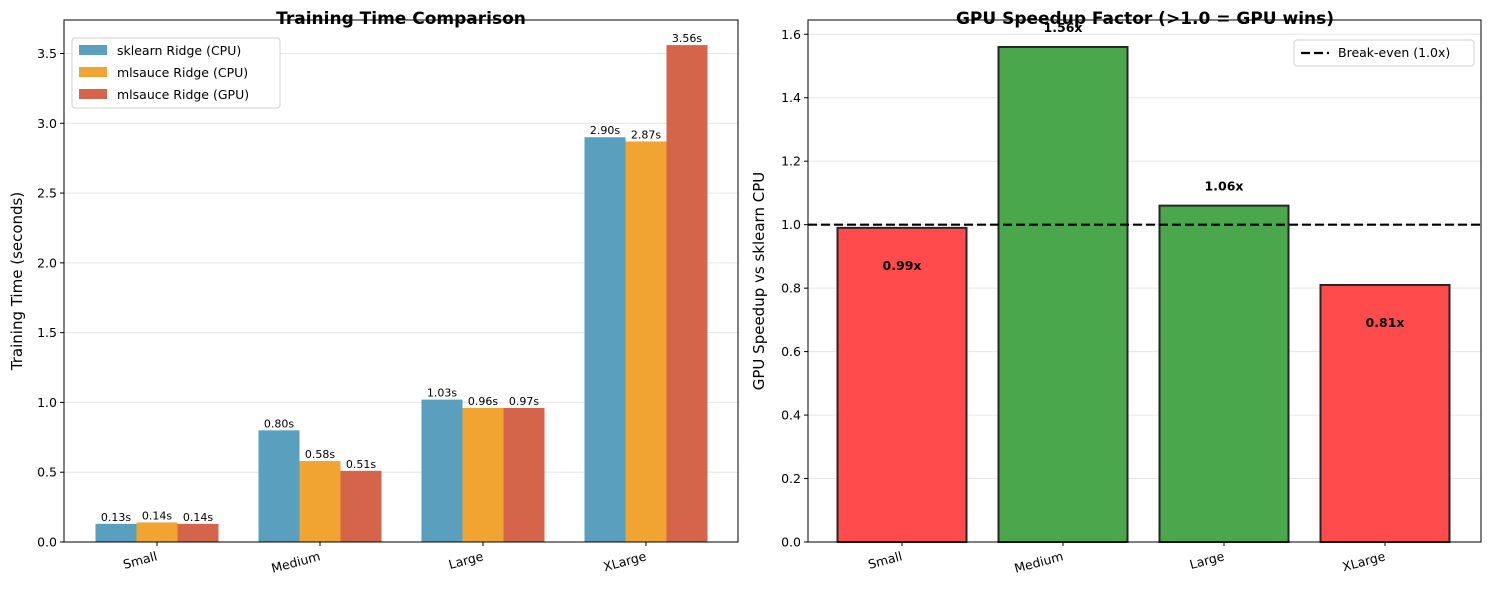 Image resolution: width=1489 pixels, height=590 pixels. Describe the element at coordinates (116, 517) in the screenshot. I see `c1-data-label: 0.13s` at that location.